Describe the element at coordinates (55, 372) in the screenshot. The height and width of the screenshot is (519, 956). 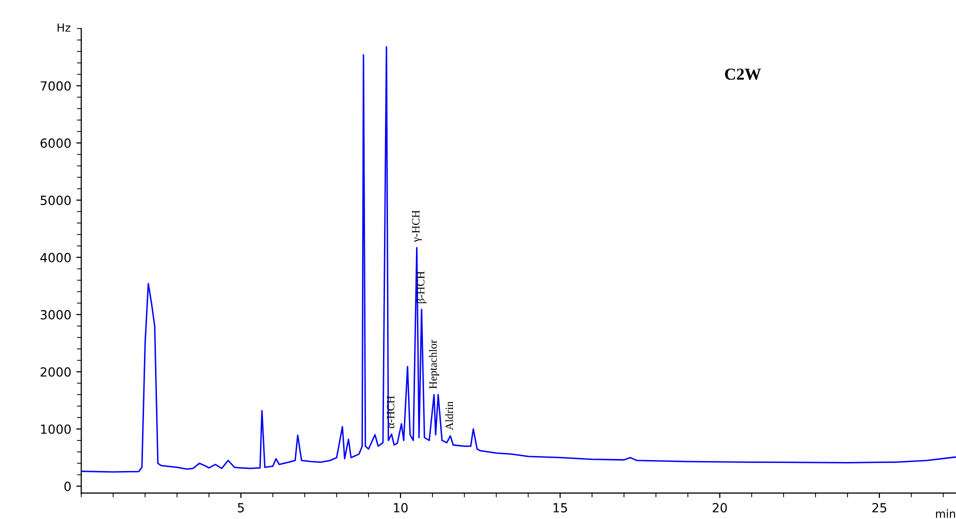
I see `y-tick-label: 2000` at that location.